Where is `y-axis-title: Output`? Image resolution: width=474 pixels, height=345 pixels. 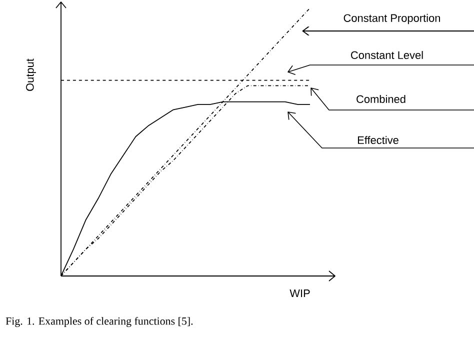 y-axis-title: Output is located at coordinates (31, 74).